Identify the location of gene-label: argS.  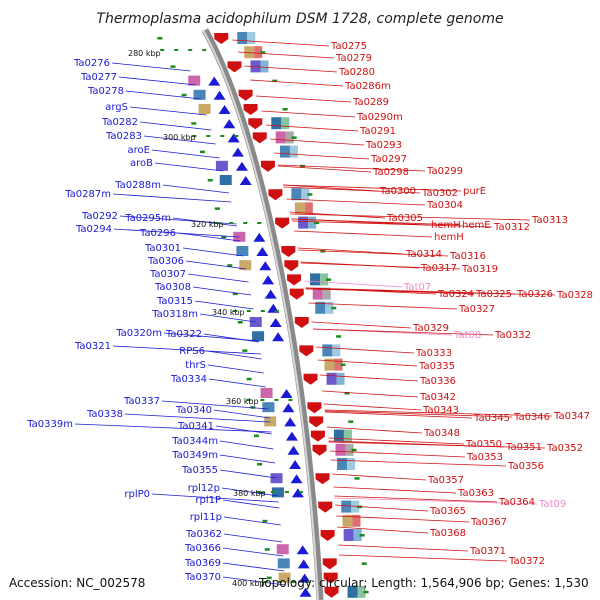
(116, 107).